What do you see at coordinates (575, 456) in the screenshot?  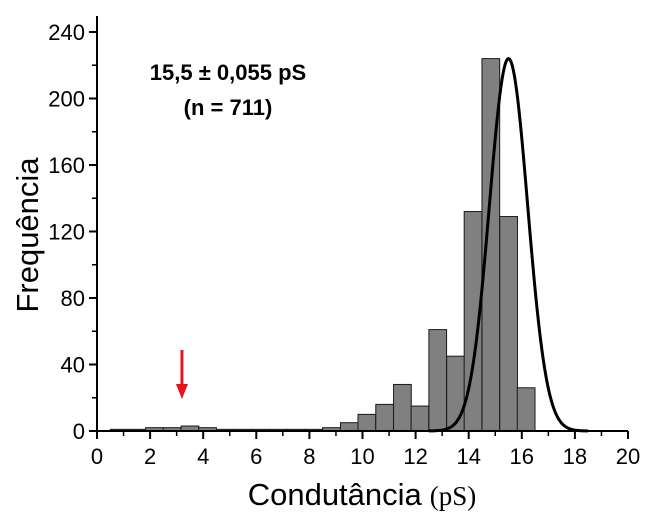 I see `x-tick-label: 18` at bounding box center [575, 456].